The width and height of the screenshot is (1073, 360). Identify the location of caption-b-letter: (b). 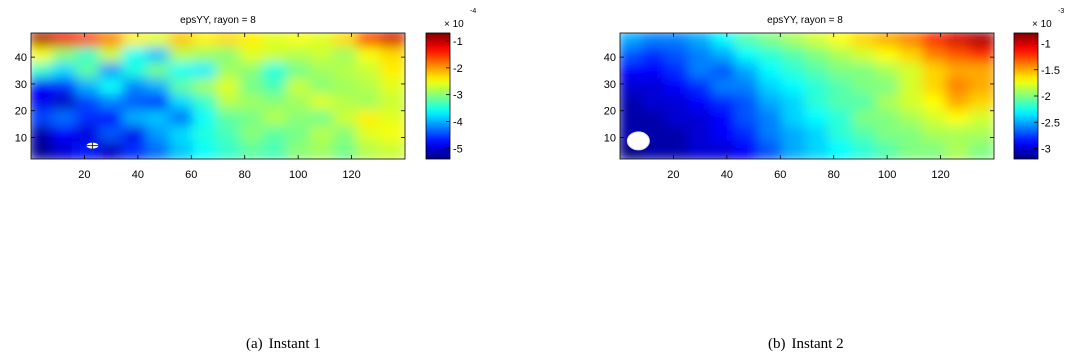
(777, 344).